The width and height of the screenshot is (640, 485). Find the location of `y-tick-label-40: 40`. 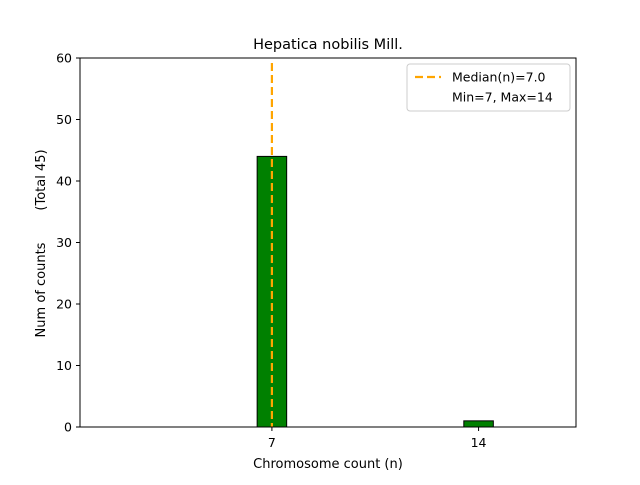

y-tick-label-40: 40 is located at coordinates (64, 181).